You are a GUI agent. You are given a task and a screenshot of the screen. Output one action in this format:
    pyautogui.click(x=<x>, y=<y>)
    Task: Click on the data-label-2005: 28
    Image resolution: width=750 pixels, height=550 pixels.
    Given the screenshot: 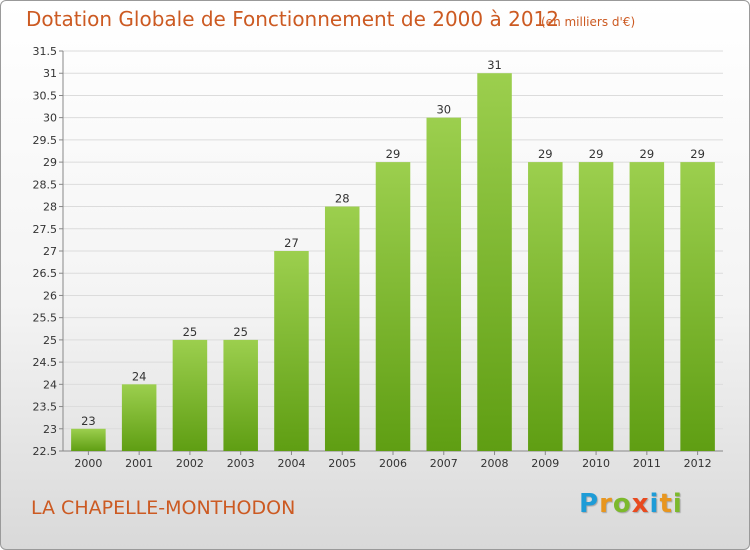 What is the action you would take?
    pyautogui.click(x=342, y=199)
    